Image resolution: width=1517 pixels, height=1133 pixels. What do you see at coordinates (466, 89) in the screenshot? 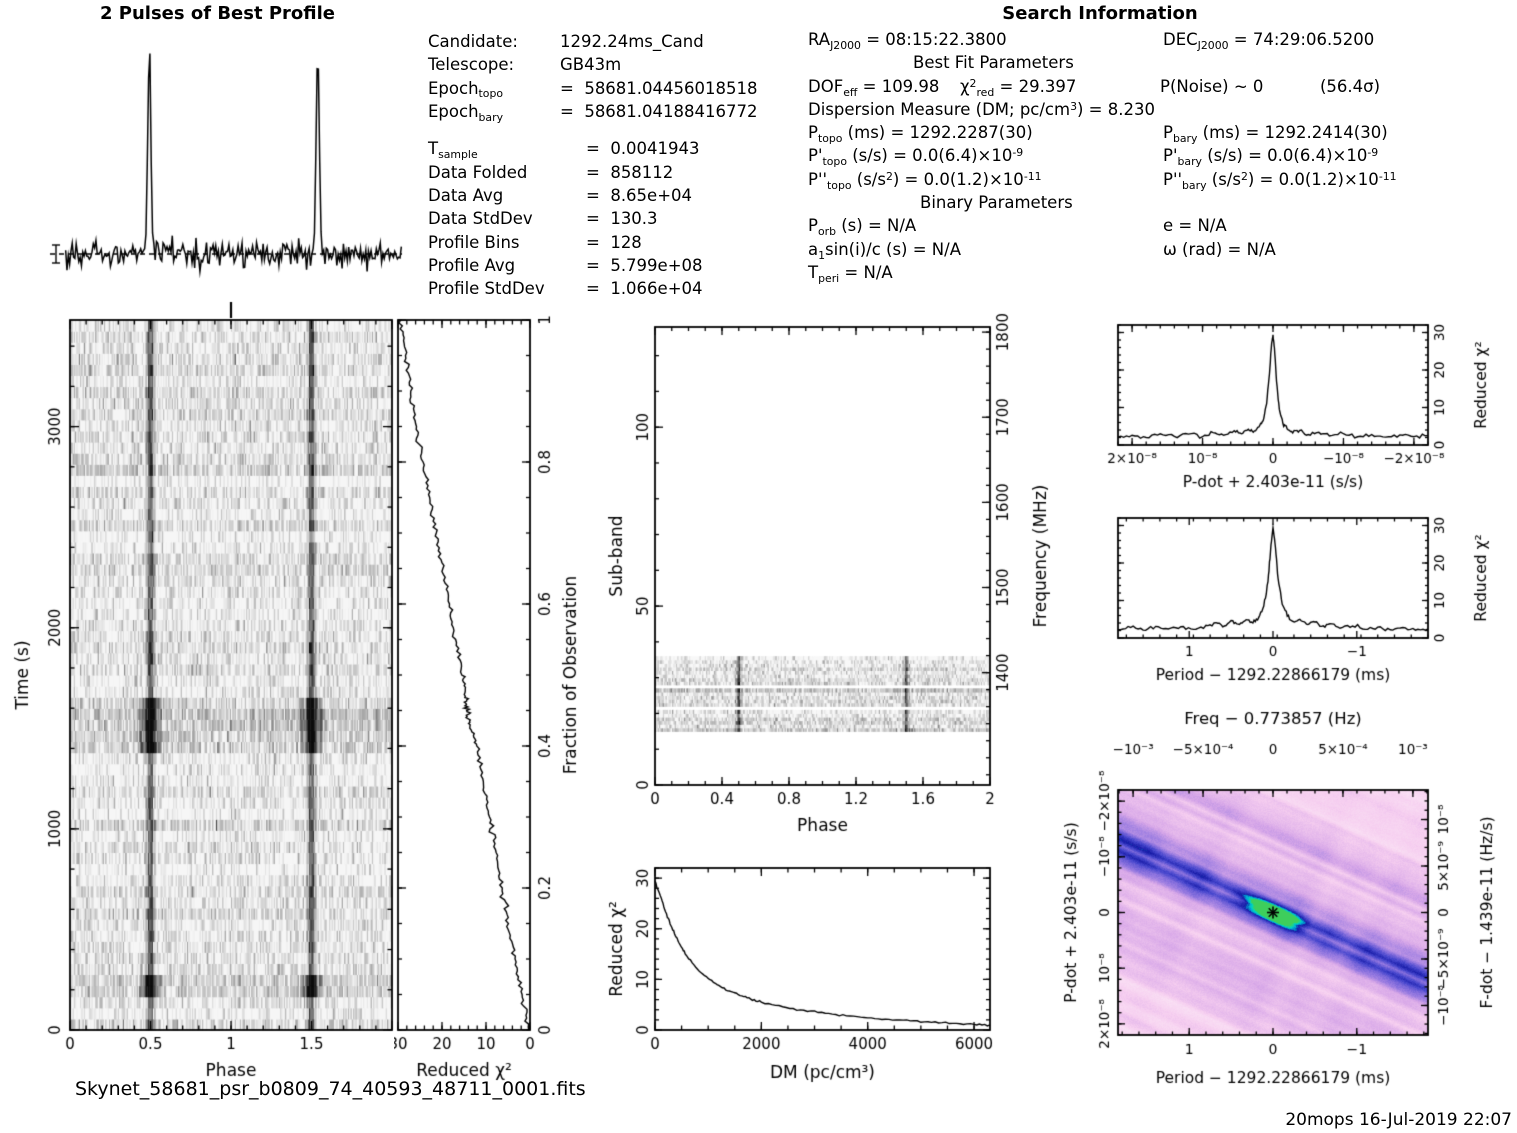
I see `epoch-topo-label: Epochtopo` at bounding box center [466, 89].